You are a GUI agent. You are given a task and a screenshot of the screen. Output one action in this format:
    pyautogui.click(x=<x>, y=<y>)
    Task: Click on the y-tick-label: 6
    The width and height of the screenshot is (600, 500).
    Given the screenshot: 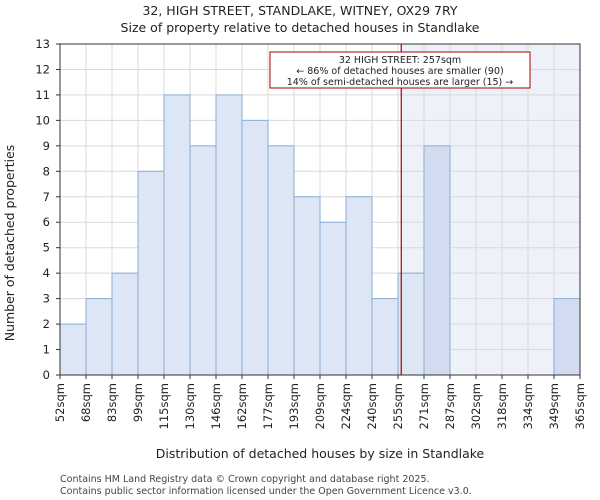 What is the action you would take?
    pyautogui.click(x=46, y=222)
    